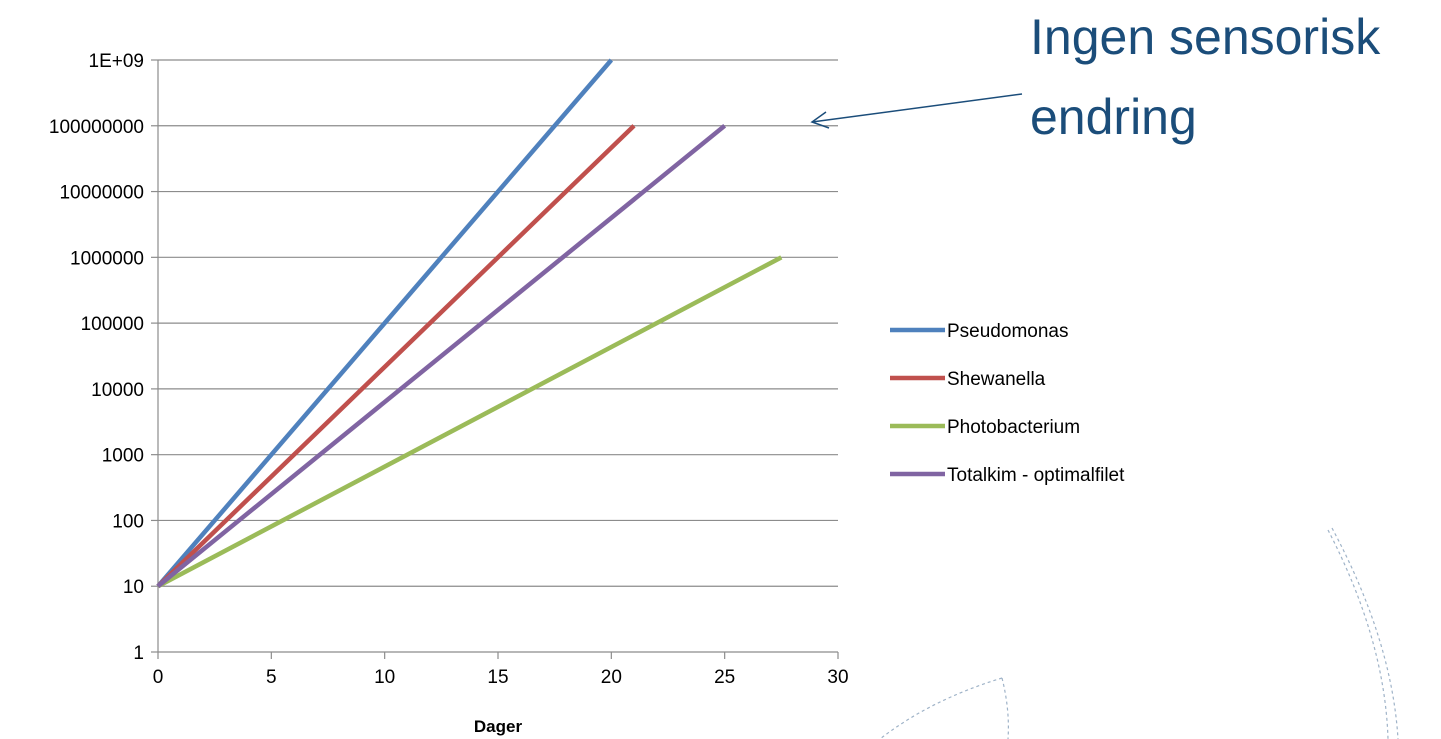  Describe the element at coordinates (123, 456) in the screenshot. I see `y-tick-label: 1000` at that location.